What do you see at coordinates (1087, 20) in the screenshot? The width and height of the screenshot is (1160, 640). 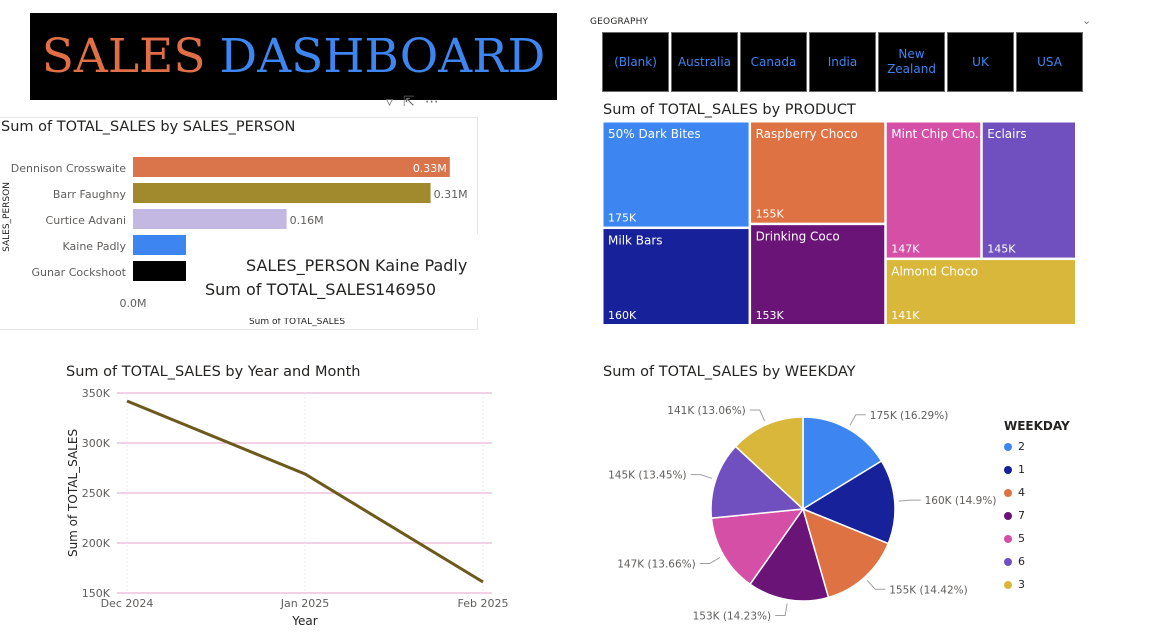 I see `chevron-down-icon: ⌄` at bounding box center [1087, 20].